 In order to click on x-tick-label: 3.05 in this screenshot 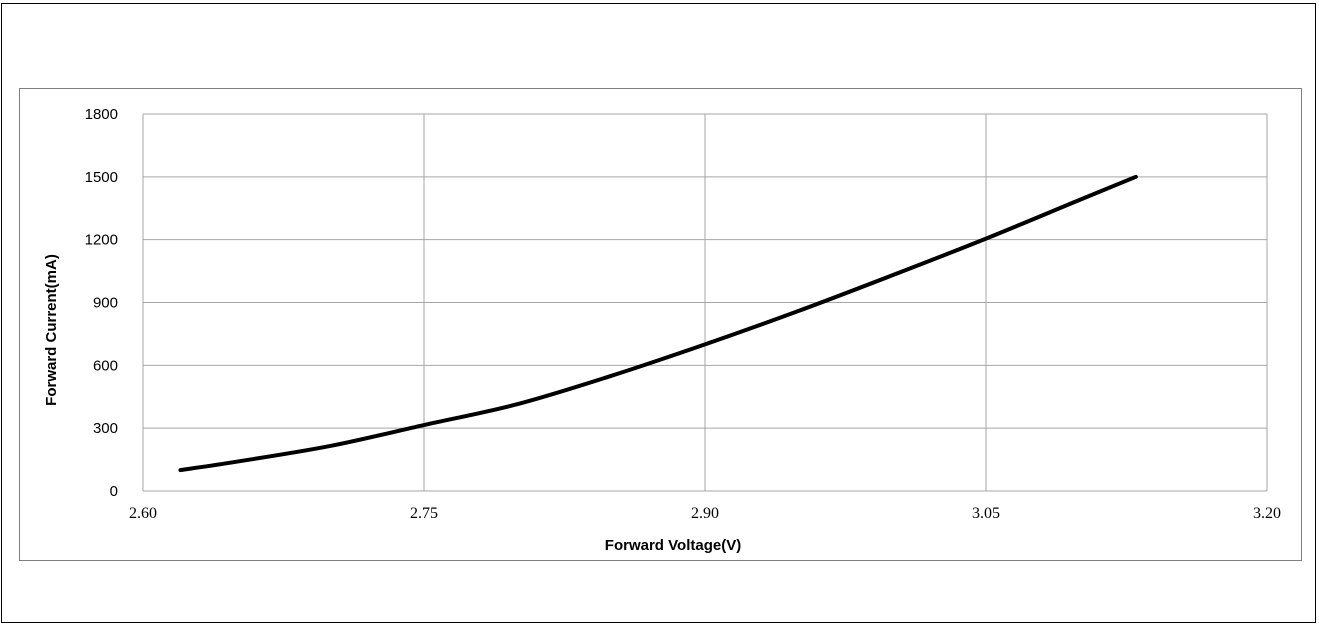, I will do `click(986, 513)`.